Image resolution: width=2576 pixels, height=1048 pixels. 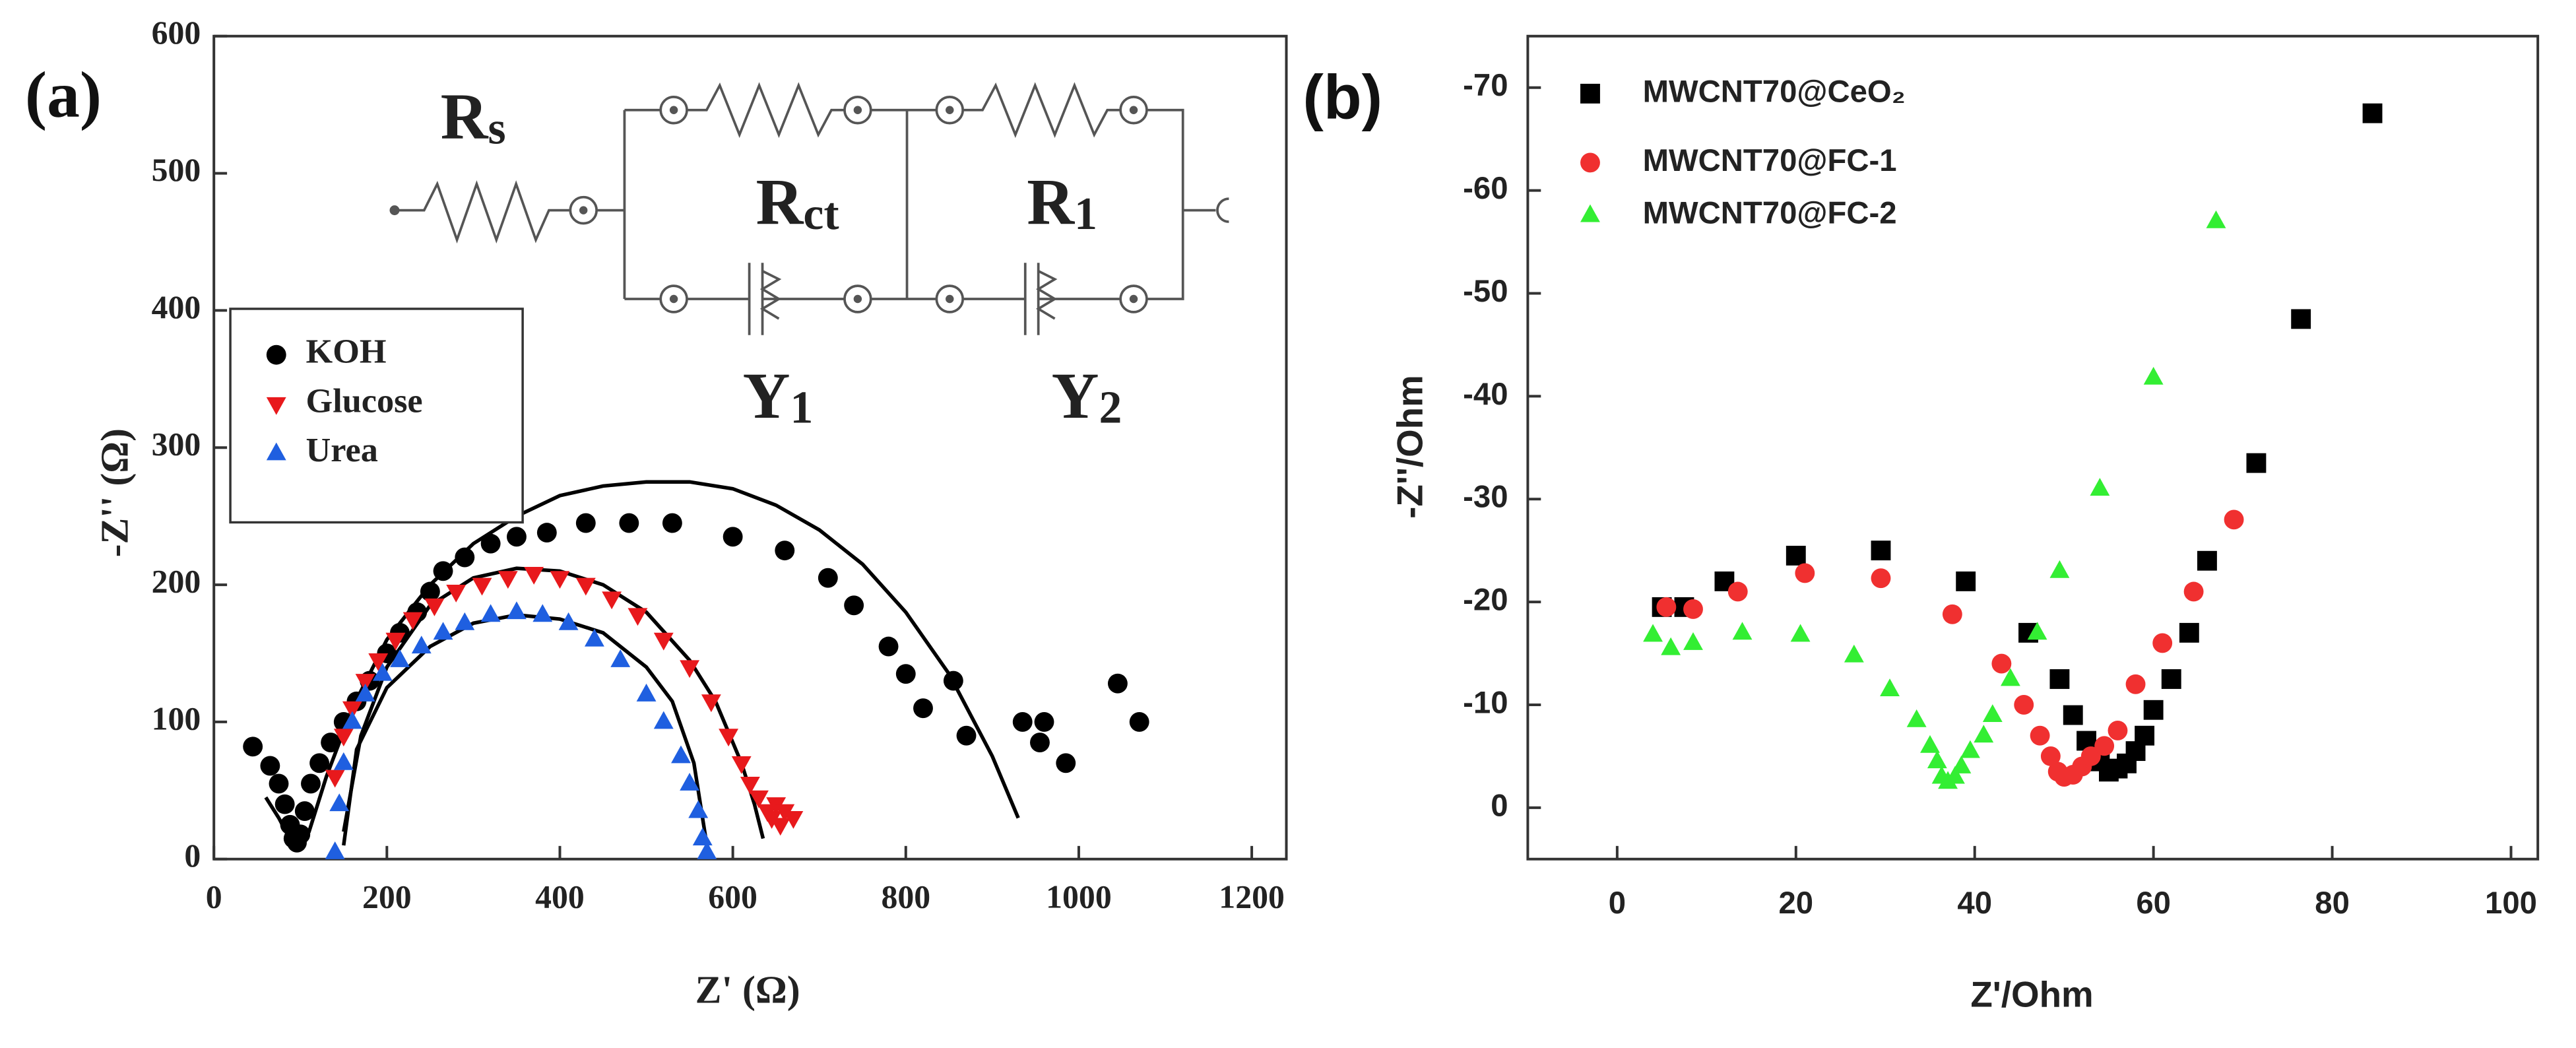 I want to click on x-tick-label: 100, so click(x=2511, y=903).